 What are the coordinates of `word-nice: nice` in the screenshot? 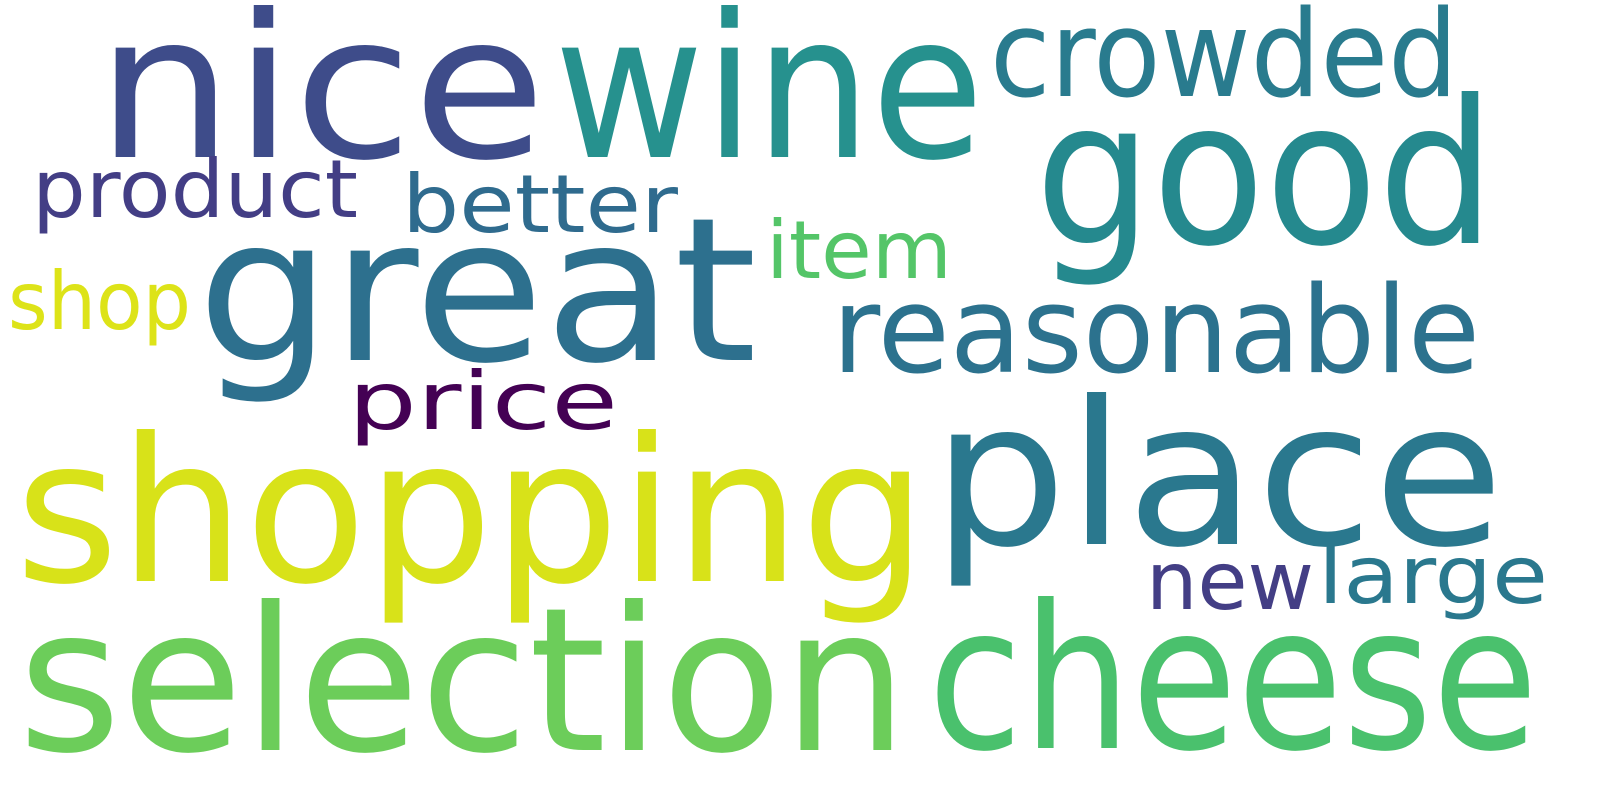 It's located at (321, 102).